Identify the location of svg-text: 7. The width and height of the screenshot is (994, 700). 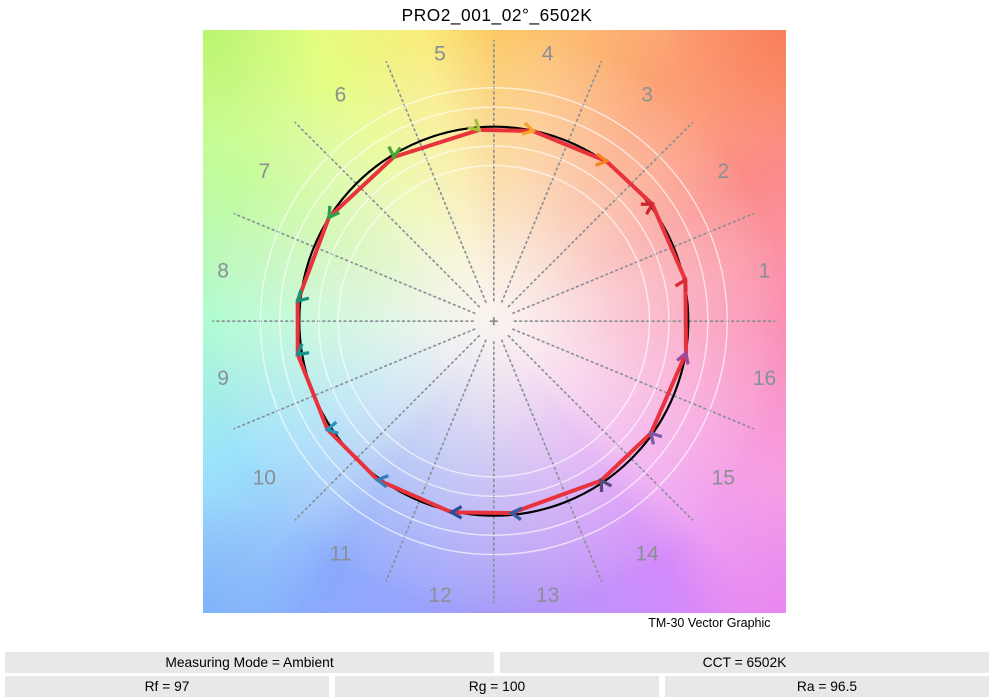
(264, 171).